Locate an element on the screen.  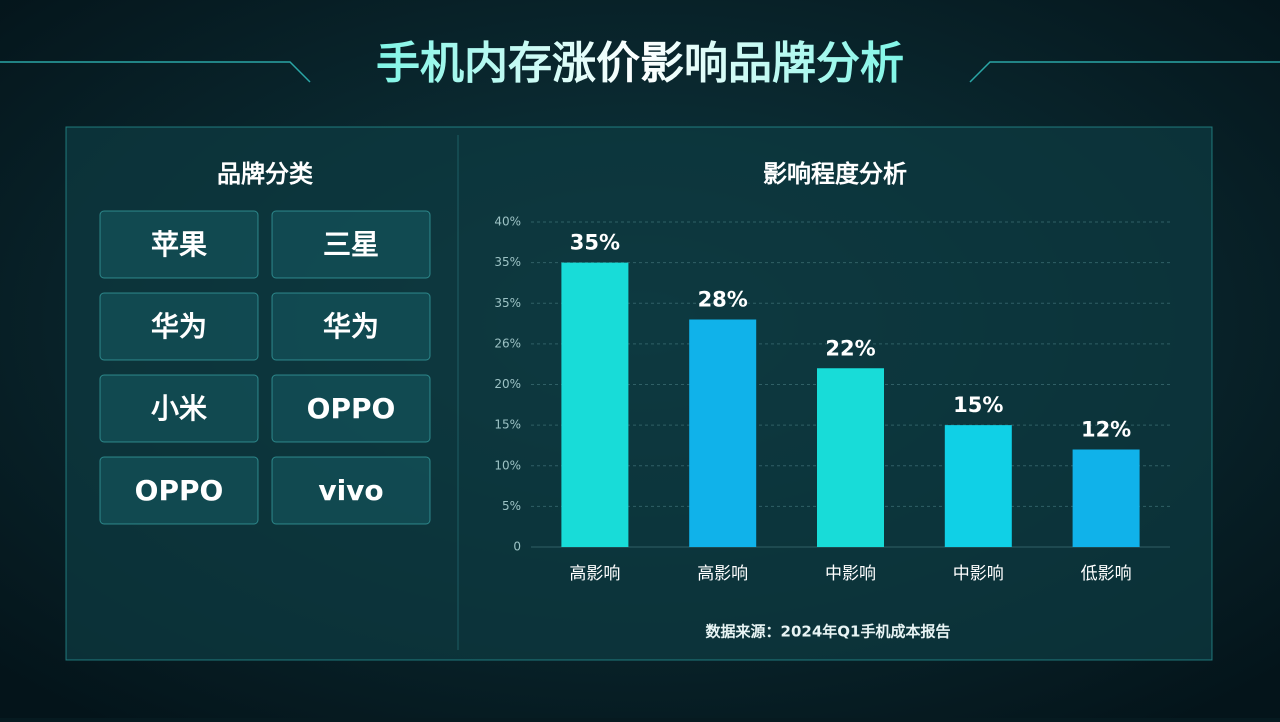
y-tick-label: 26% is located at coordinates (507, 343).